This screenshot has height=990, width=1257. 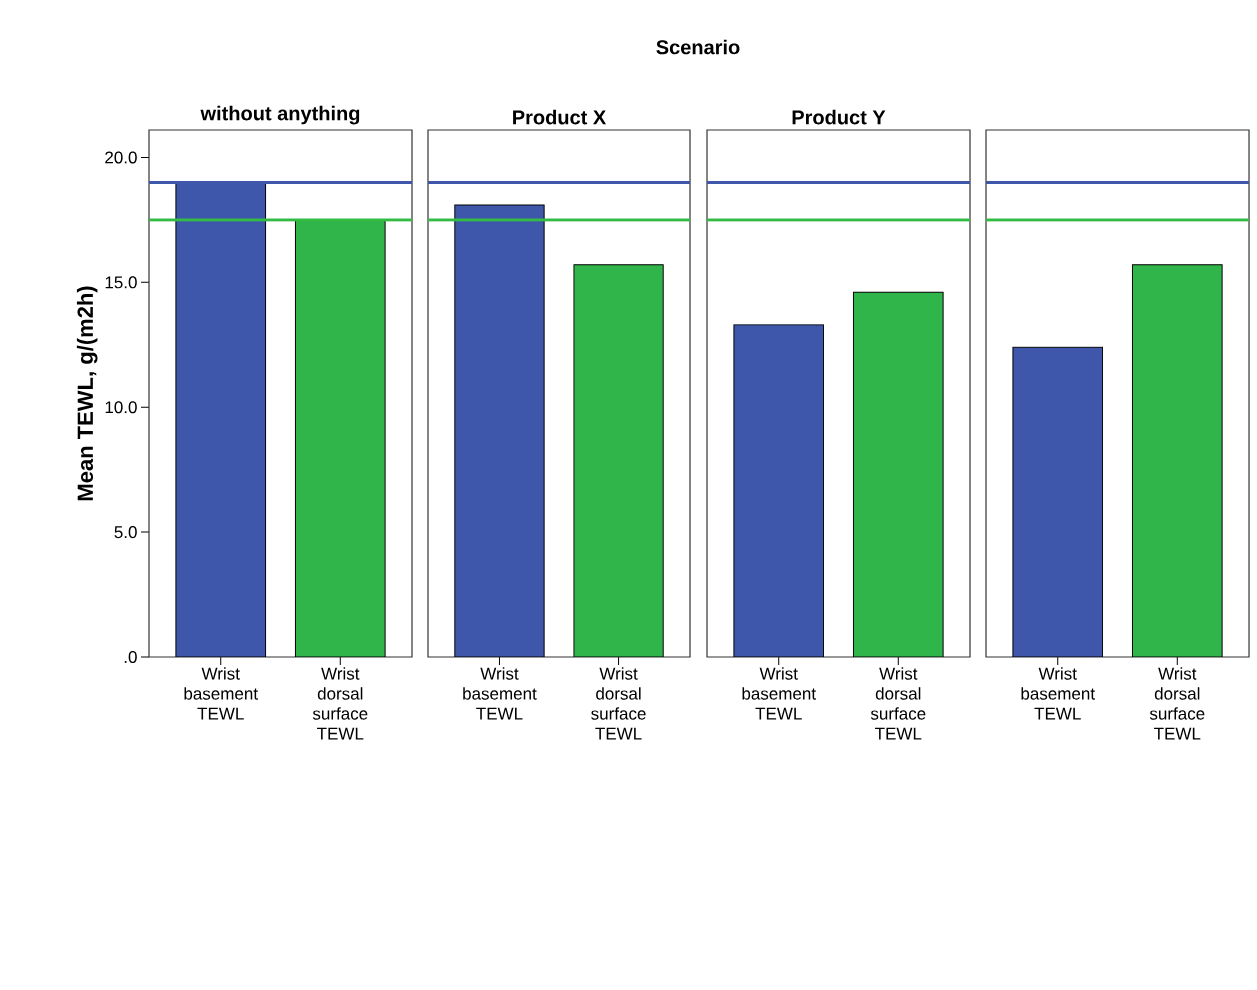 I want to click on y-tick-label: 10.0, so click(x=121, y=407).